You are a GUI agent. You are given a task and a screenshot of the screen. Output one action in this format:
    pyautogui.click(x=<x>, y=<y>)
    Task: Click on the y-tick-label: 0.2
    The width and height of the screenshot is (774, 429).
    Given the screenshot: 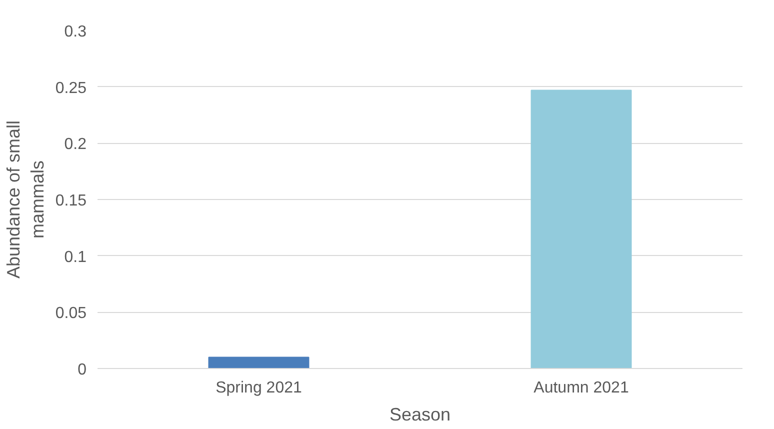 What is the action you would take?
    pyautogui.click(x=75, y=145)
    